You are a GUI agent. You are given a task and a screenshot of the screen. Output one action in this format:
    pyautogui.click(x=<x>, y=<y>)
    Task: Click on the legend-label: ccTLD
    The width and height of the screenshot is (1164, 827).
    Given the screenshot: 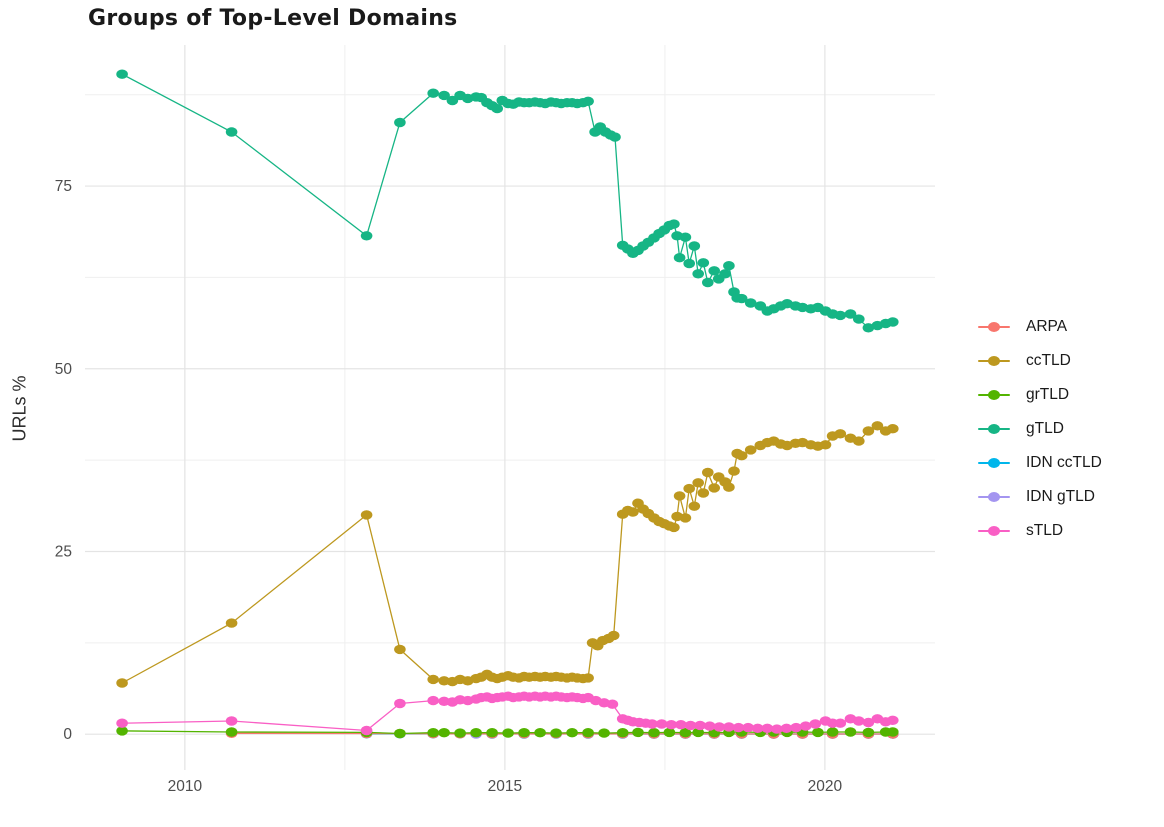 What is the action you would take?
    pyautogui.click(x=1048, y=360)
    